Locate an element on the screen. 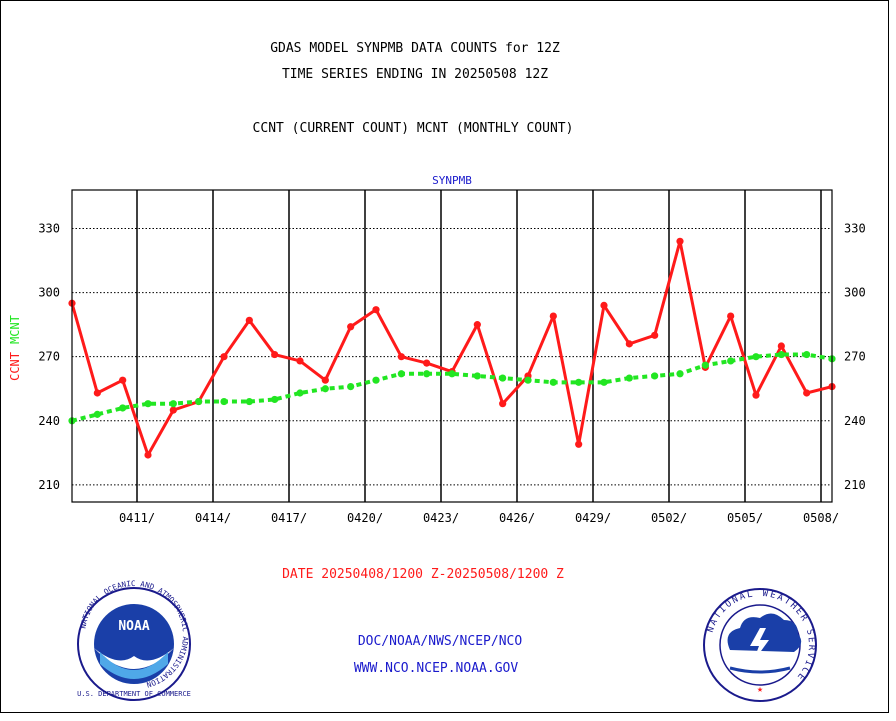 The height and width of the screenshot is (721, 896). x-axis-label: DATE 20250408/1200 Z-20250508/1200 Z is located at coordinates (423, 574).